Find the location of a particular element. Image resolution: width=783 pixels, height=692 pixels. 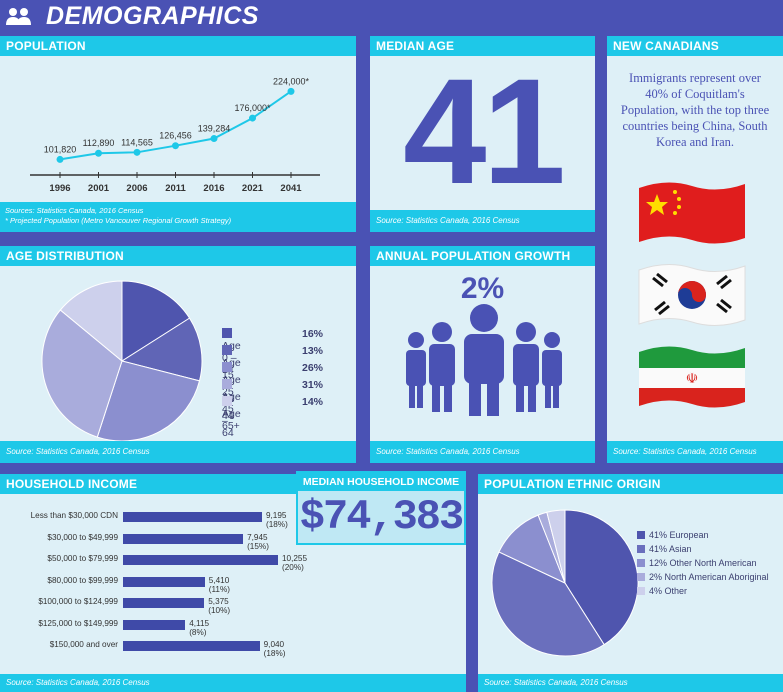

population-value-label: 112,890 is located at coordinates (99, 143).